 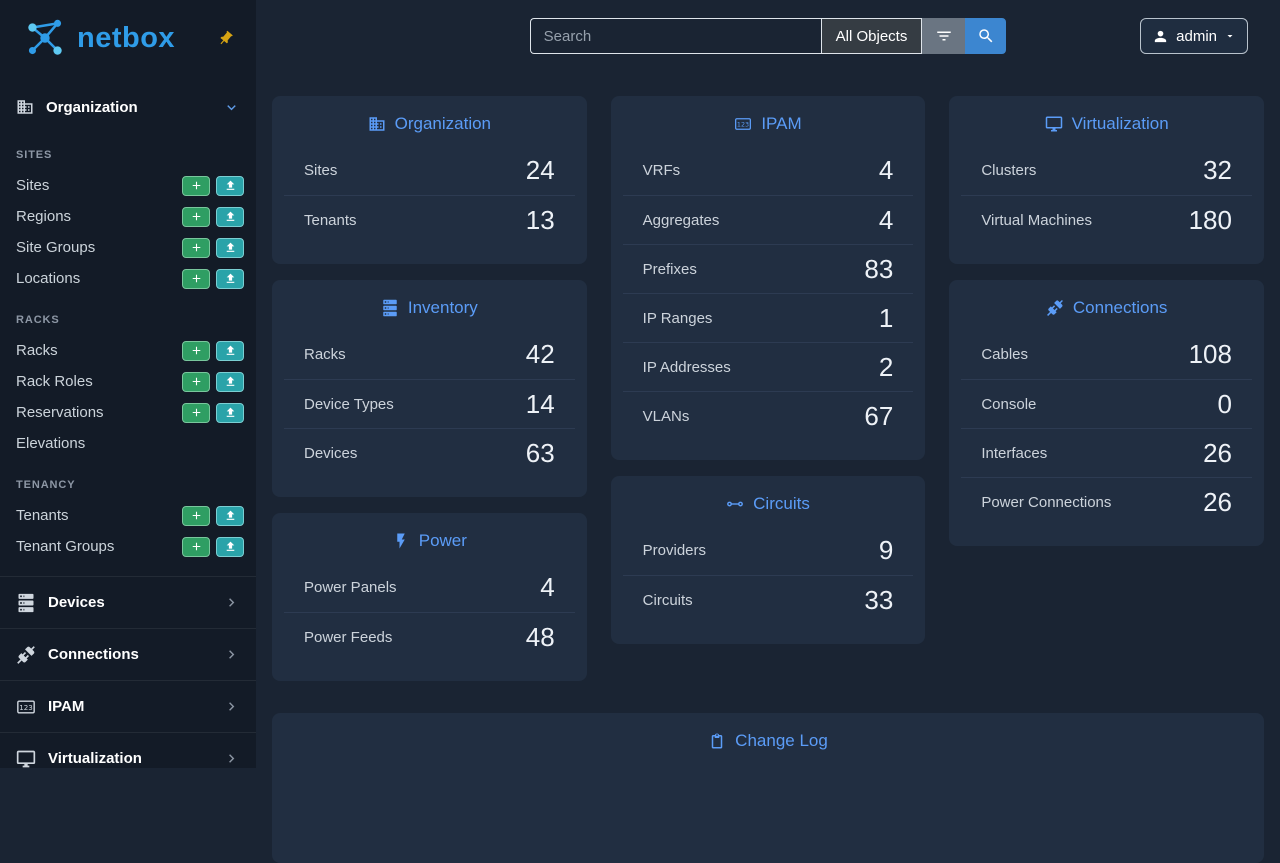 What do you see at coordinates (879, 268) in the screenshot?
I see `stat-value: 83` at bounding box center [879, 268].